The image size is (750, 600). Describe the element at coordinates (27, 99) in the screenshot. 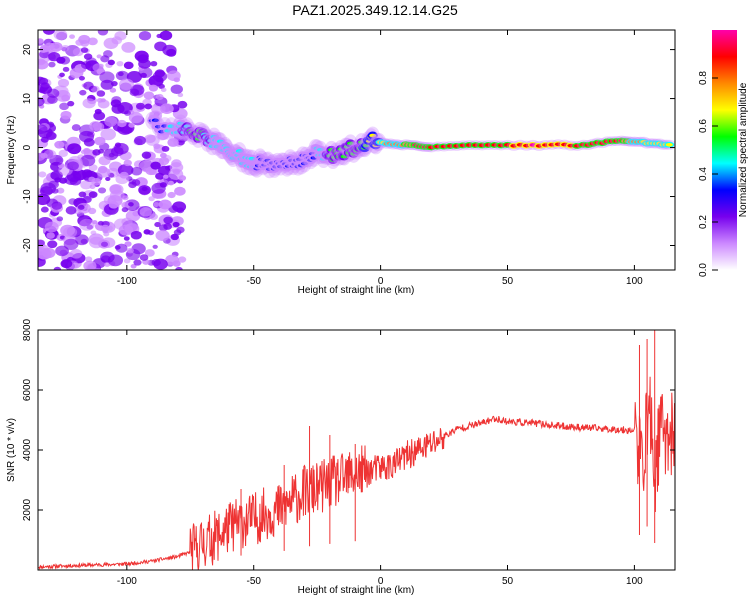

I see `spectrogram-ytick-label: 10` at that location.